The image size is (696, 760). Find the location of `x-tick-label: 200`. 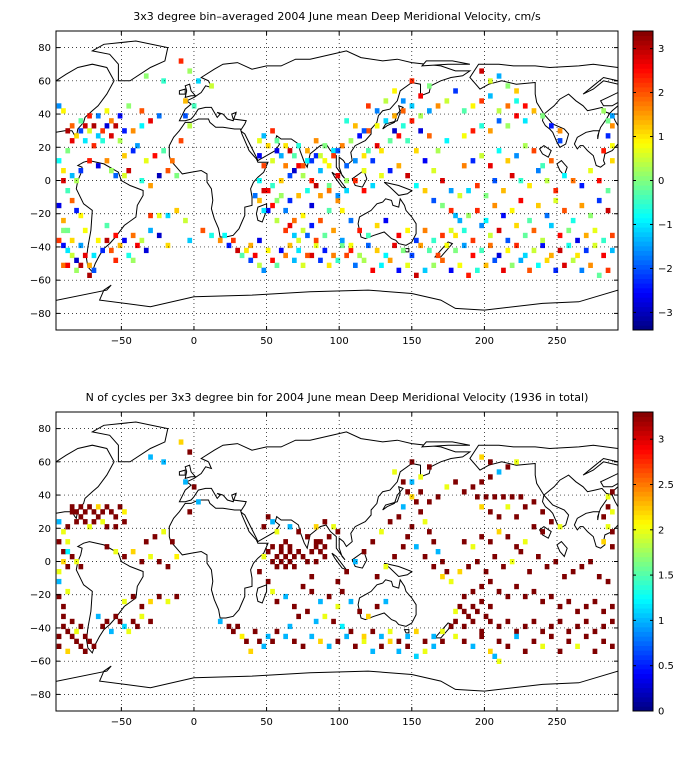

x-tick-label: 200 is located at coordinates (484, 341).